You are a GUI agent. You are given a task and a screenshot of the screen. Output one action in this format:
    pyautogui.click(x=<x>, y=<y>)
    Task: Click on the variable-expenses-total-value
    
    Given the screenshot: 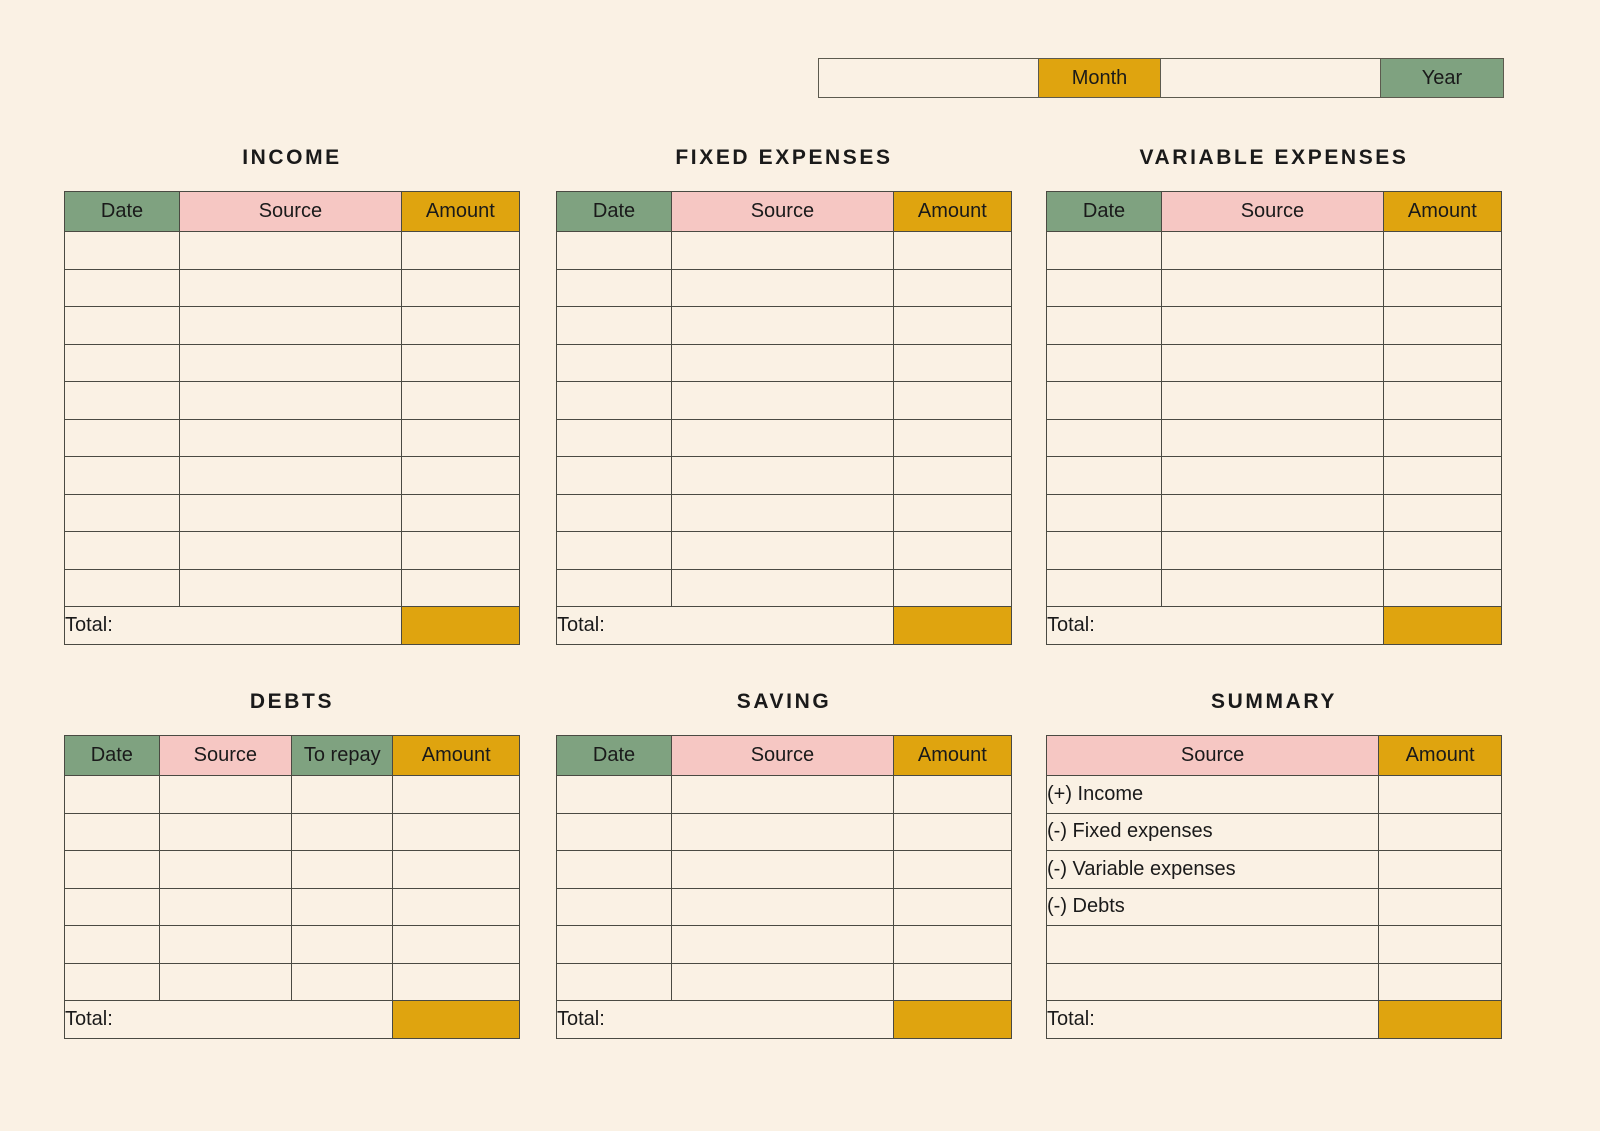 What is the action you would take?
    pyautogui.click(x=1442, y=625)
    